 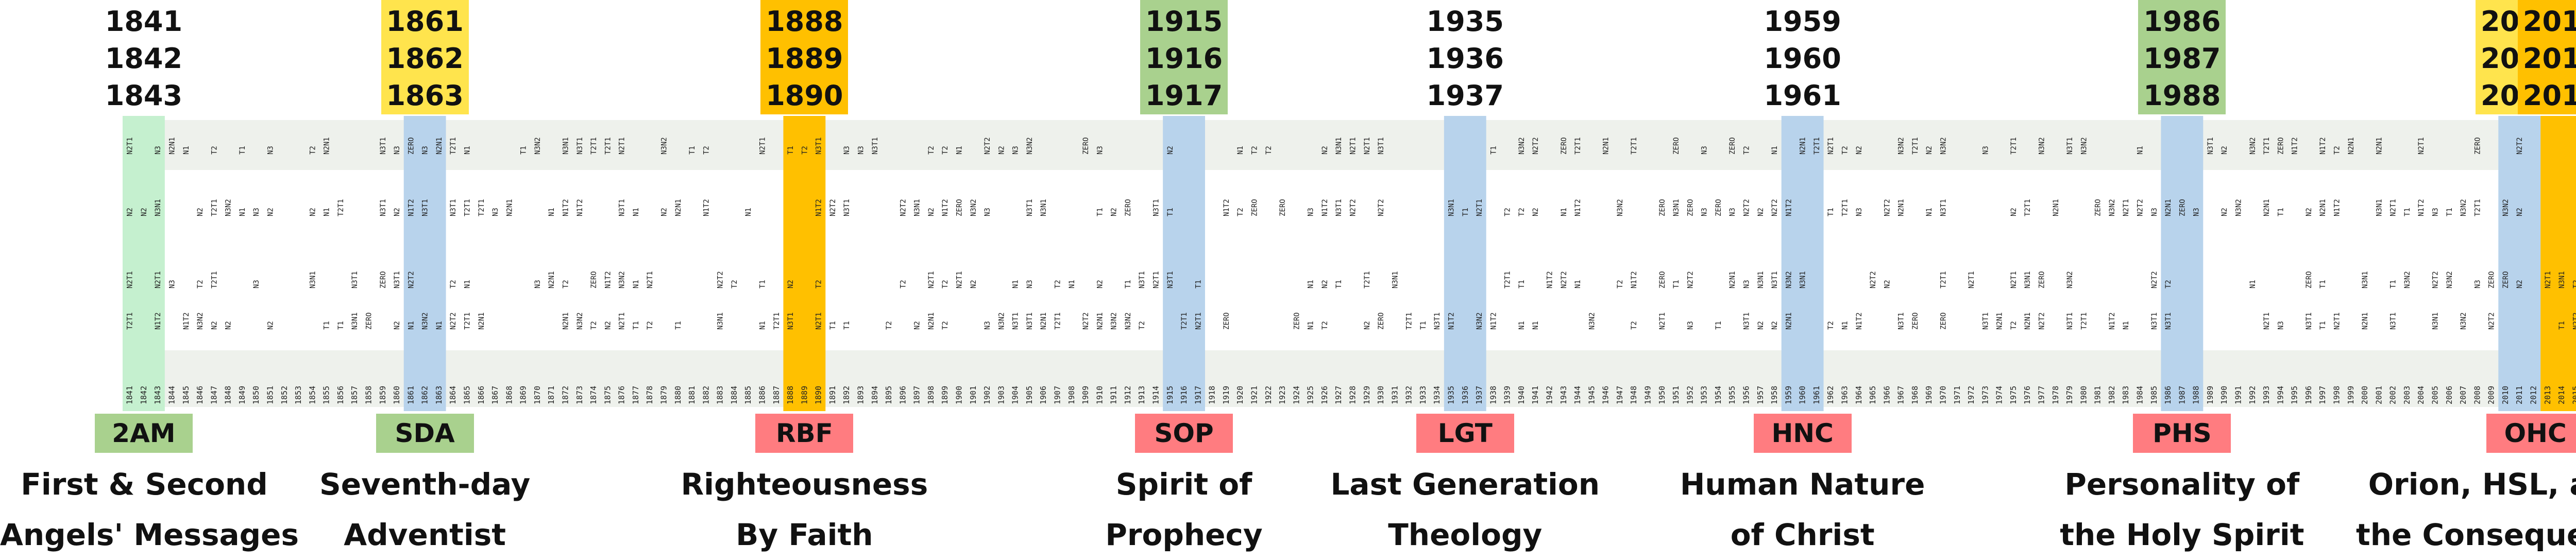 What do you see at coordinates (1802, 21) in the screenshot?
I see `top-year-label: 1959` at bounding box center [1802, 21].